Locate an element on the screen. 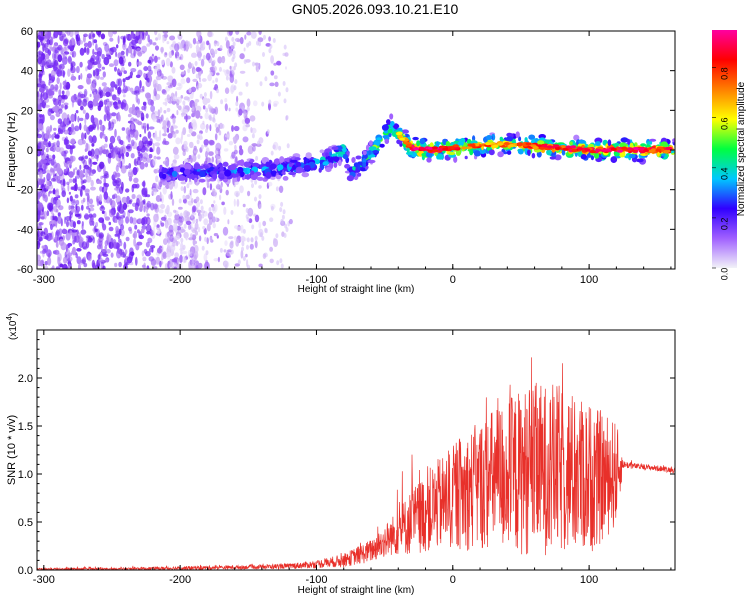  y-tick-label: 20 is located at coordinates (27, 111).